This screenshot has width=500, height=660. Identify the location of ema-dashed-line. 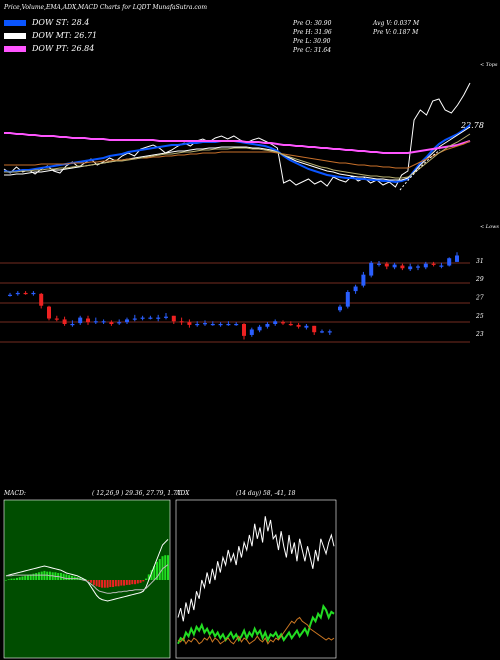
(420, 170).